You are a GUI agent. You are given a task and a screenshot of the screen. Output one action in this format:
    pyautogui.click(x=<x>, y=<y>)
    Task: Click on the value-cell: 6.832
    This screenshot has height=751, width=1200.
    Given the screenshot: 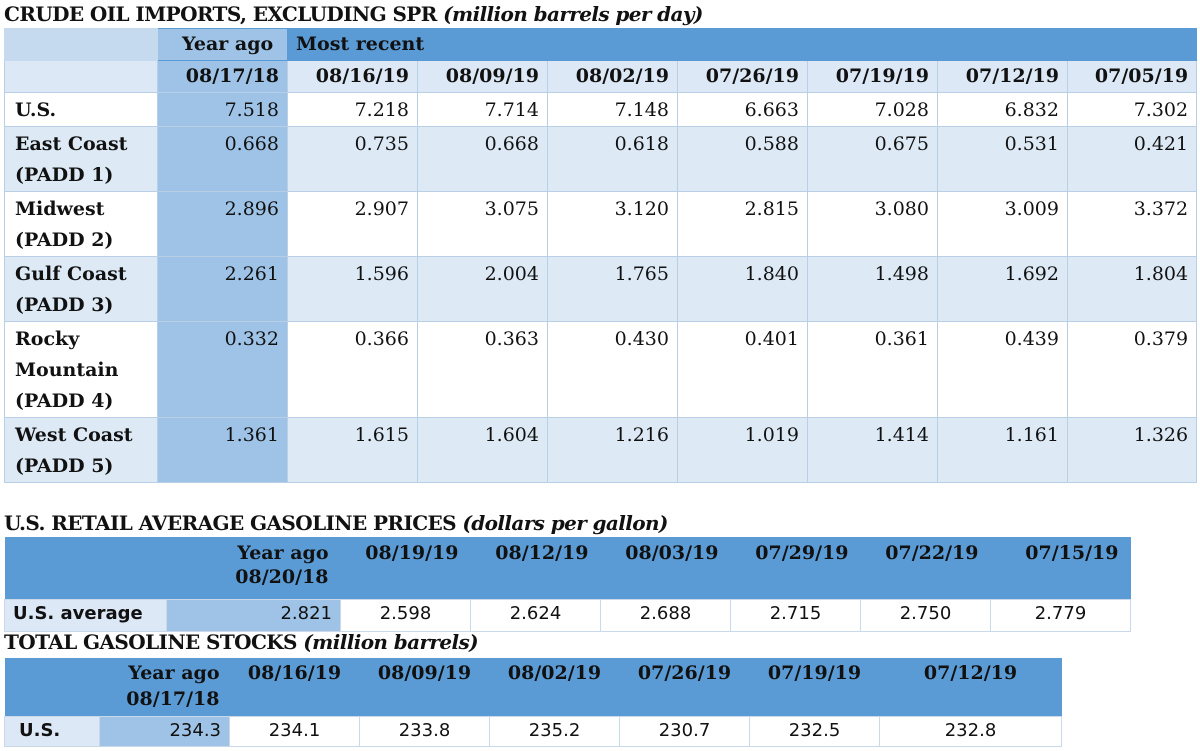 What is the action you would take?
    pyautogui.click(x=1002, y=109)
    